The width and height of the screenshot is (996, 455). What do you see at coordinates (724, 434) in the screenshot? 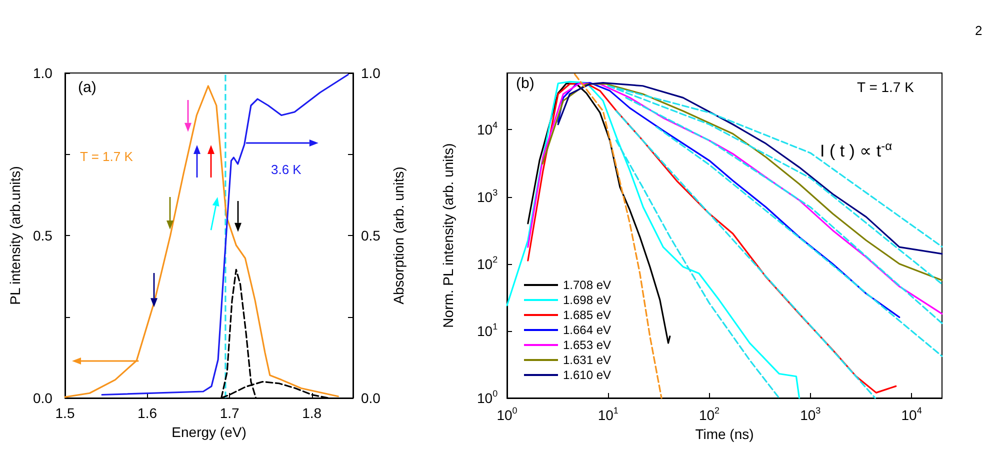
I see `x-axis-title: Time (ns)` at bounding box center [724, 434].